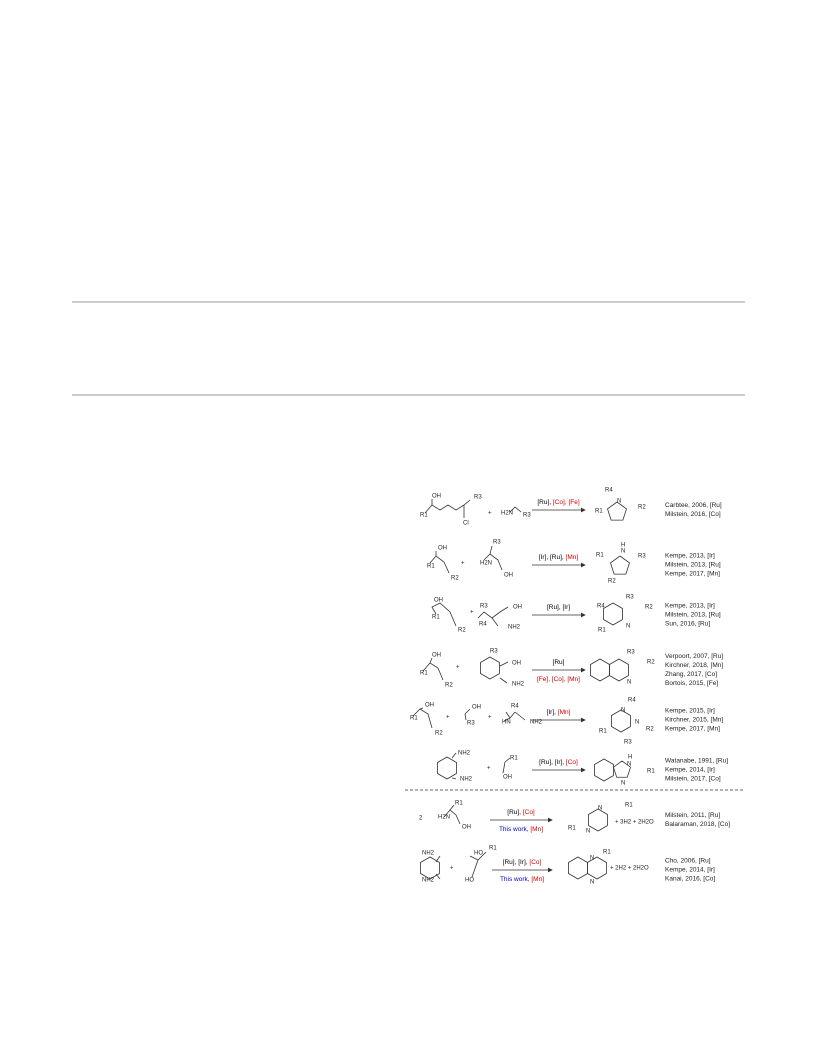  I want to click on catalyst-label: This work, [Mn], so click(521, 829).